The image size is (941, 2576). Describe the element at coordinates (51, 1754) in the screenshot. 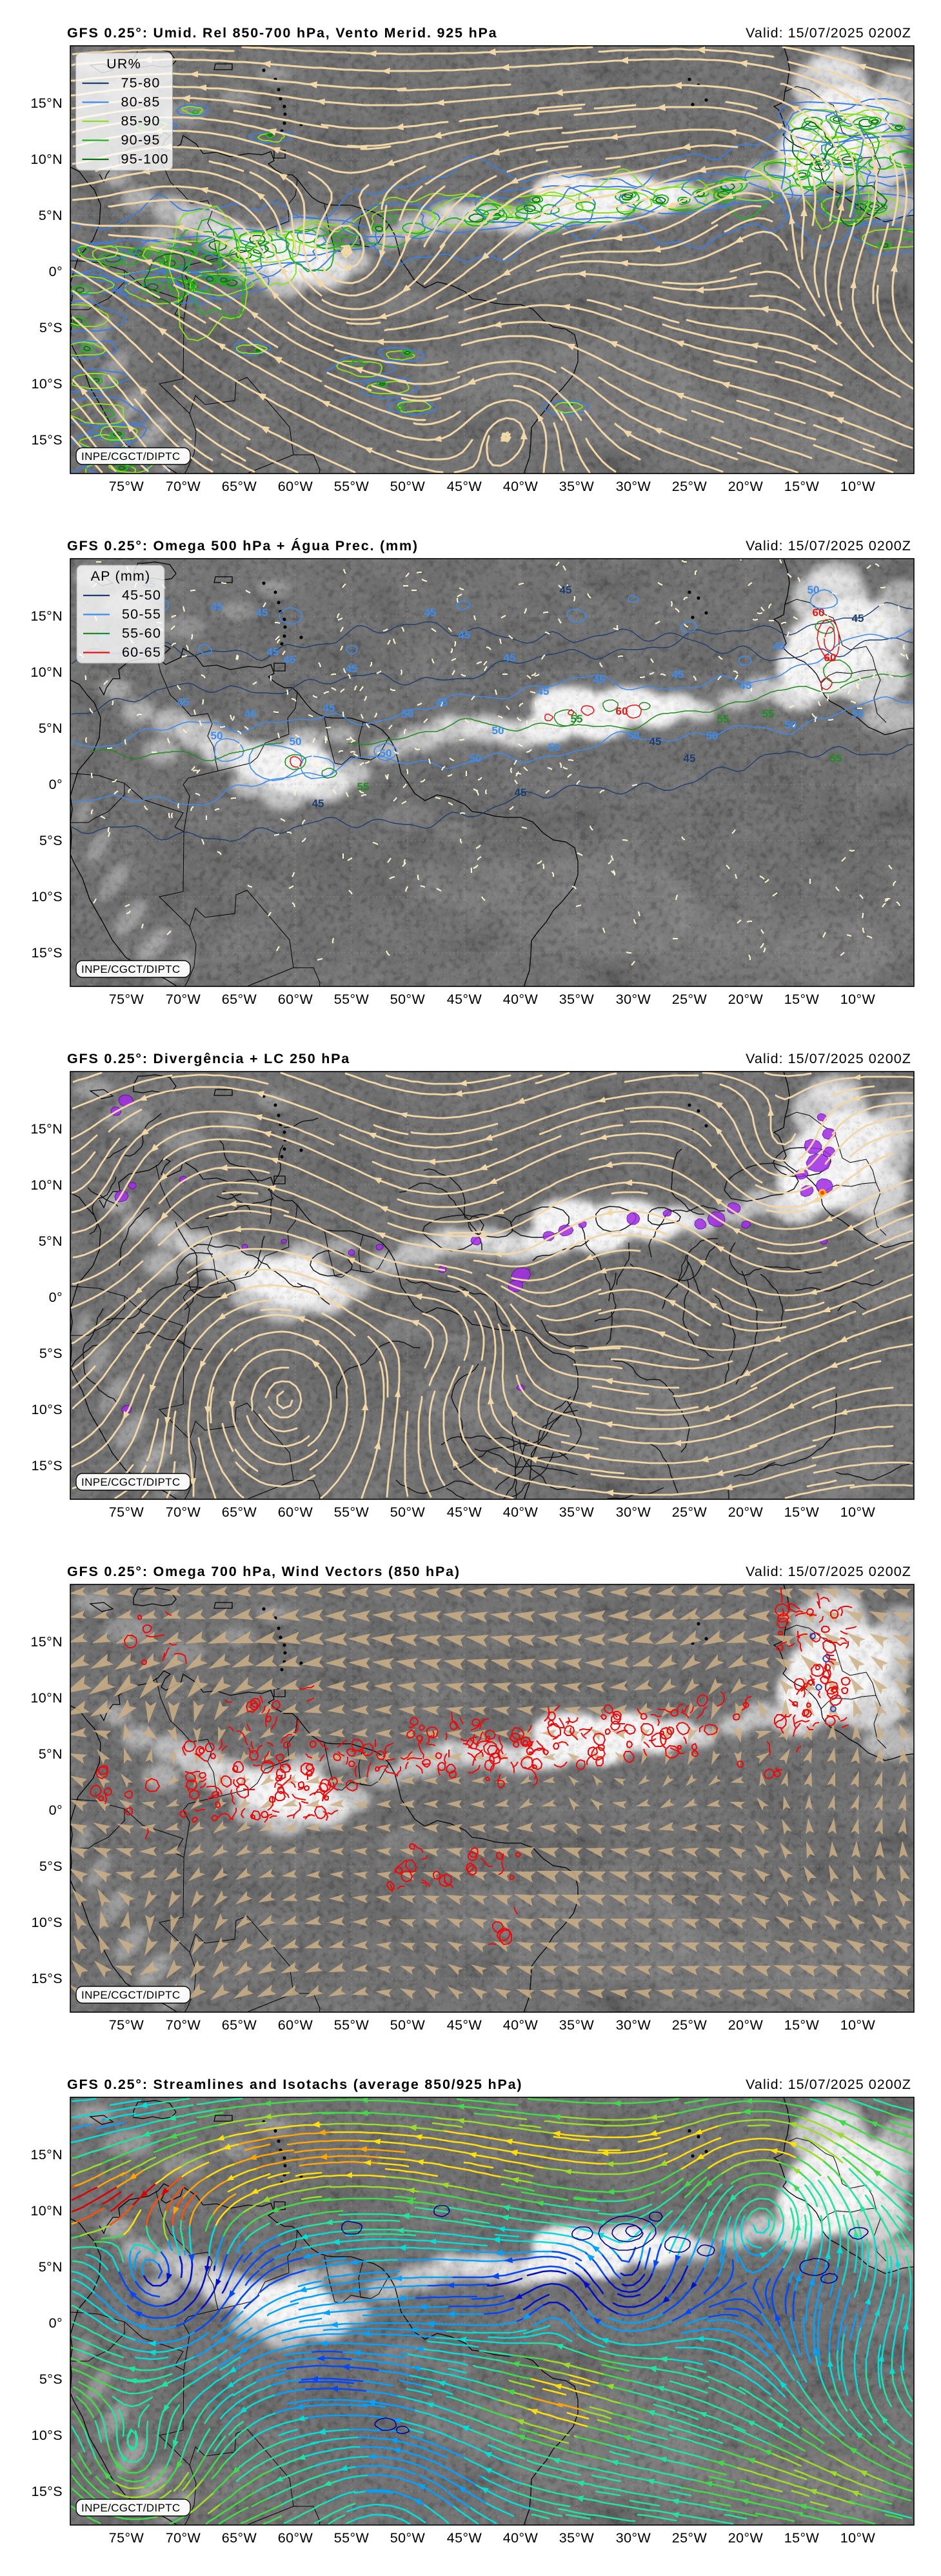

I see `svg-text: 5°N` at that location.